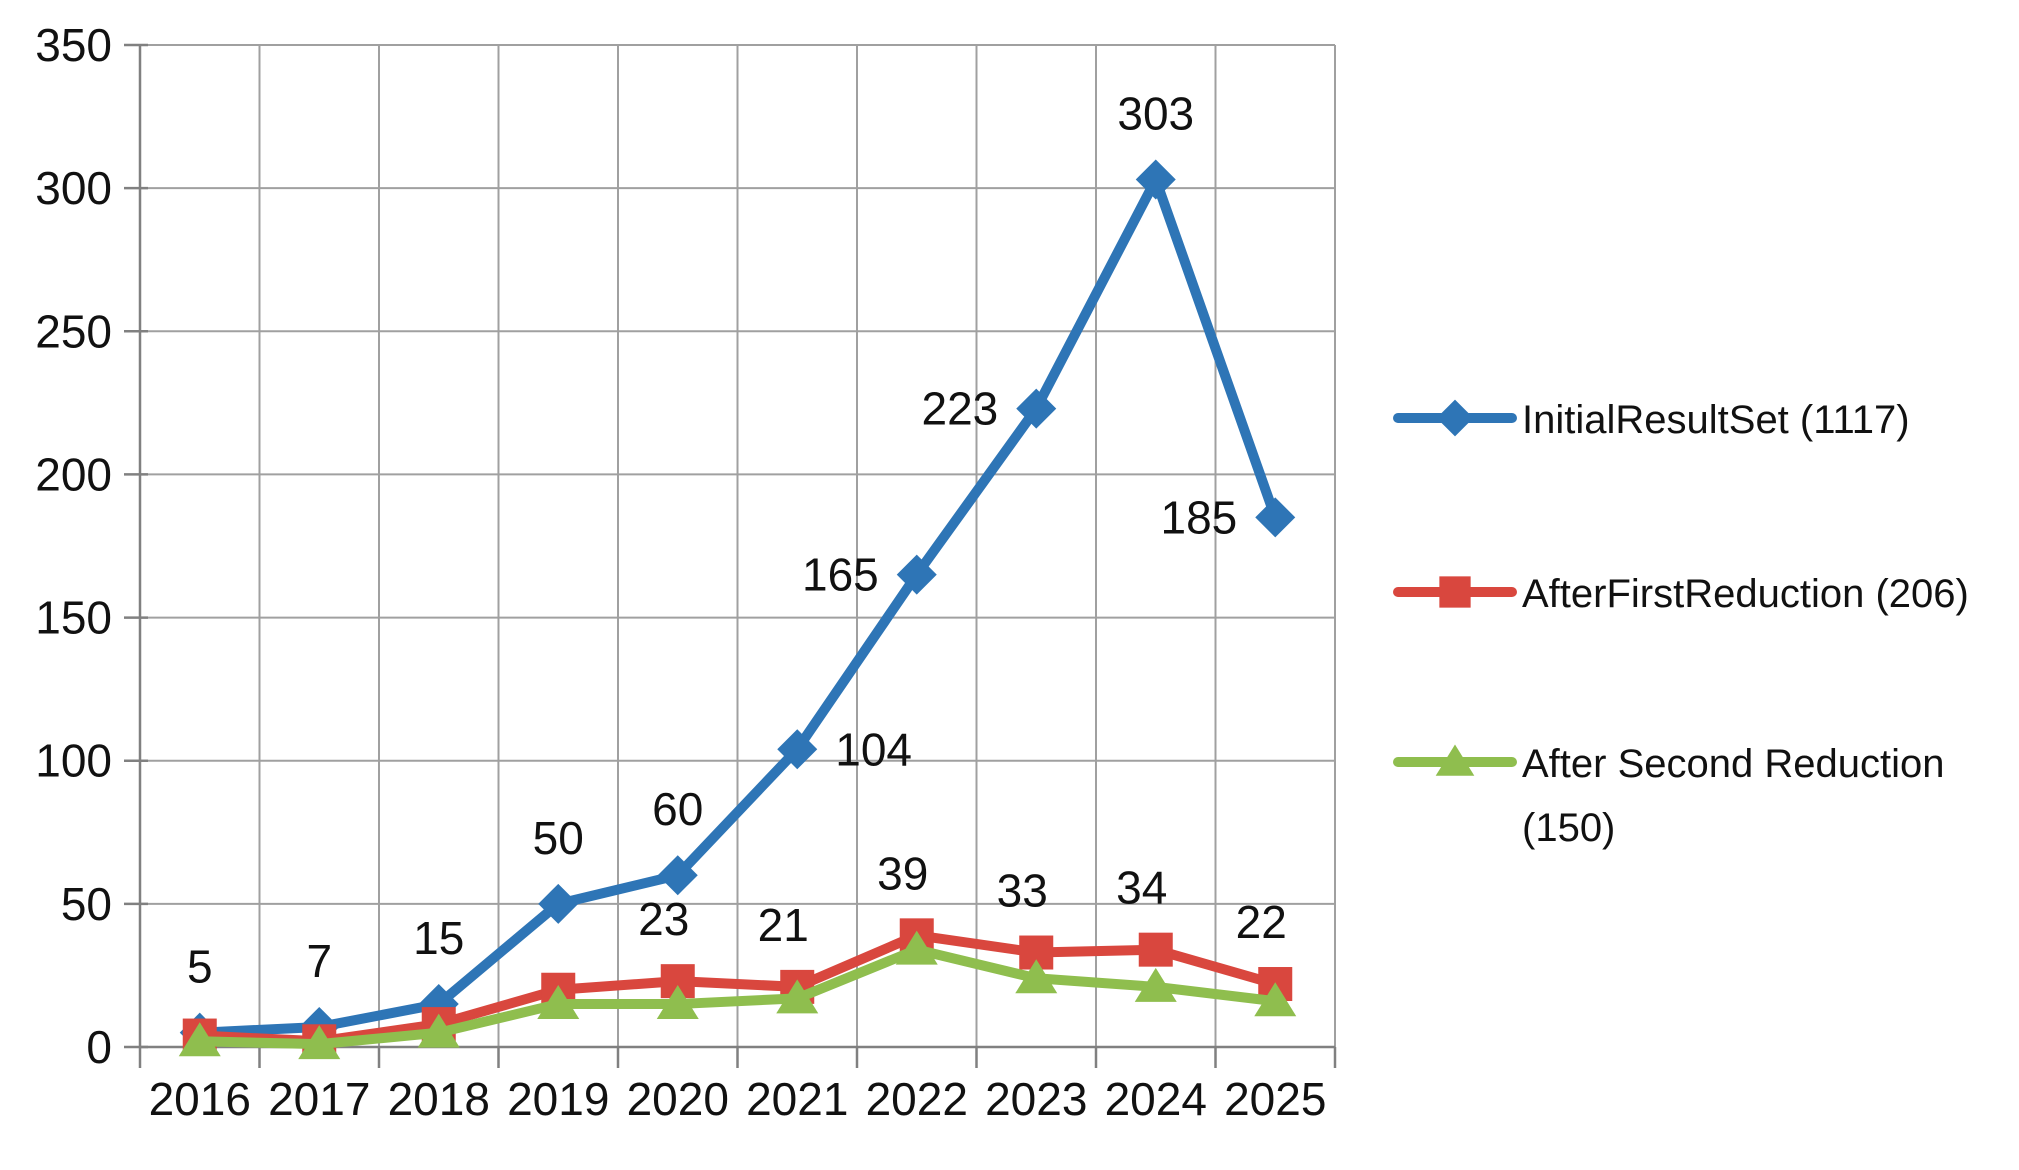 This screenshot has height=1170, width=2019. I want to click on legend-entry: AfterFirstReduction (206), so click(1681, 594).